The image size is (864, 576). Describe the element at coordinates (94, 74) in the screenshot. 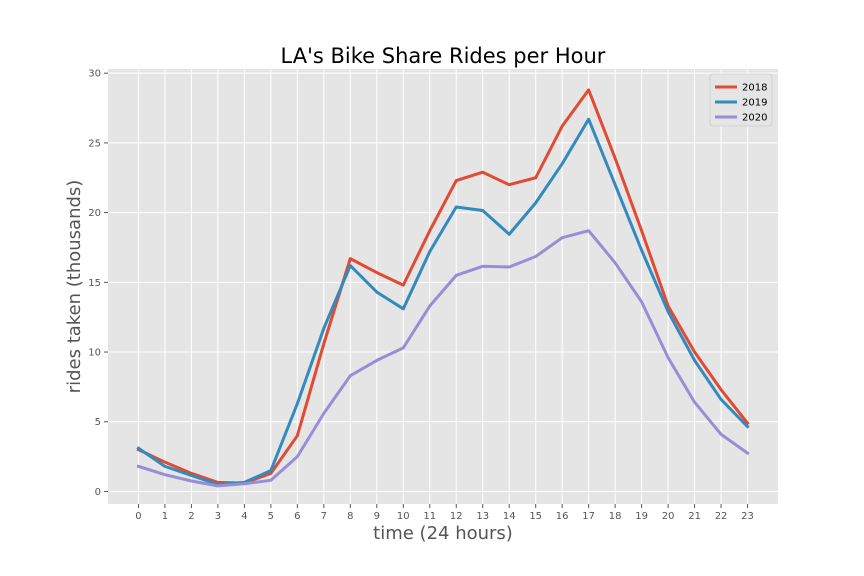

I see `y-tick-label: 30` at that location.